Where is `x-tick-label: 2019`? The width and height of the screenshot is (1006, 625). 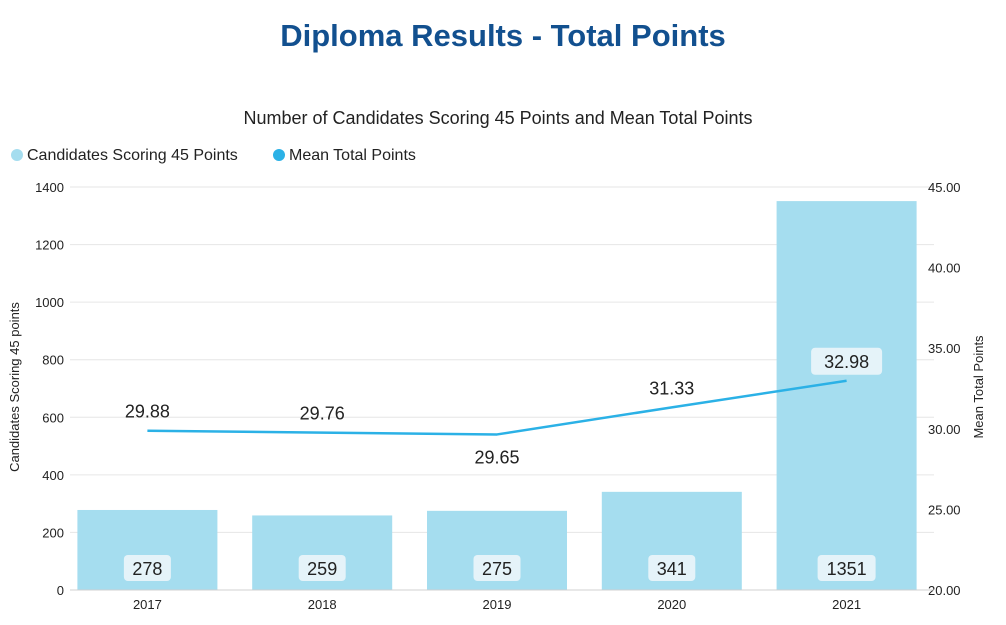 x-tick-label: 2019 is located at coordinates (497, 604).